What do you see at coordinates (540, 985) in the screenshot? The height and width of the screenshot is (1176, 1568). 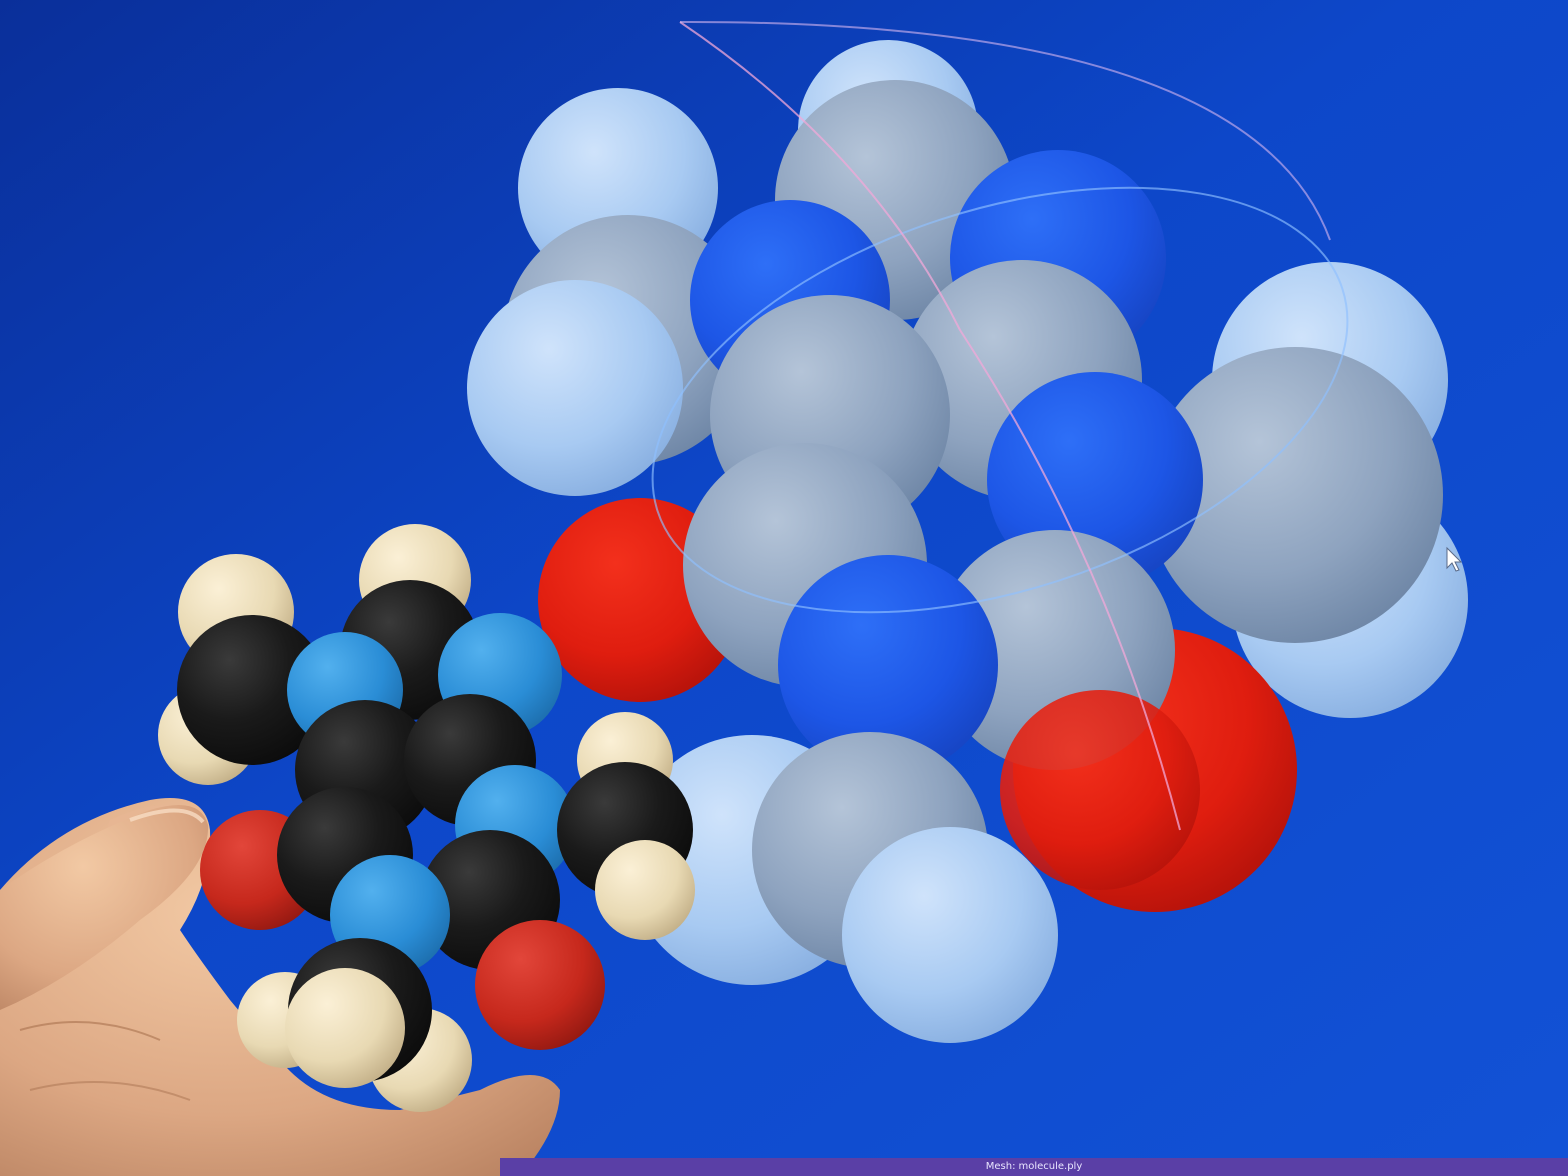 I see `print-oxygen-atom` at bounding box center [540, 985].